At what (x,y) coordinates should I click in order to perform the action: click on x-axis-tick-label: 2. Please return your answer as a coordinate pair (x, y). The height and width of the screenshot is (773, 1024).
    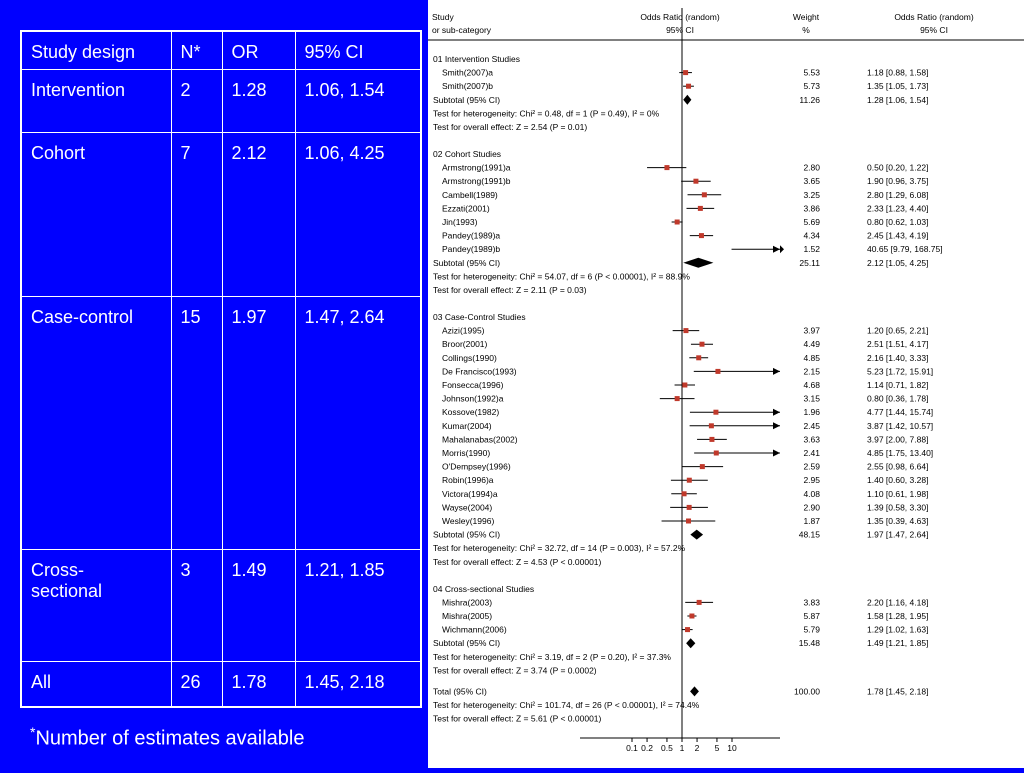
    Looking at the image, I should click on (697, 748).